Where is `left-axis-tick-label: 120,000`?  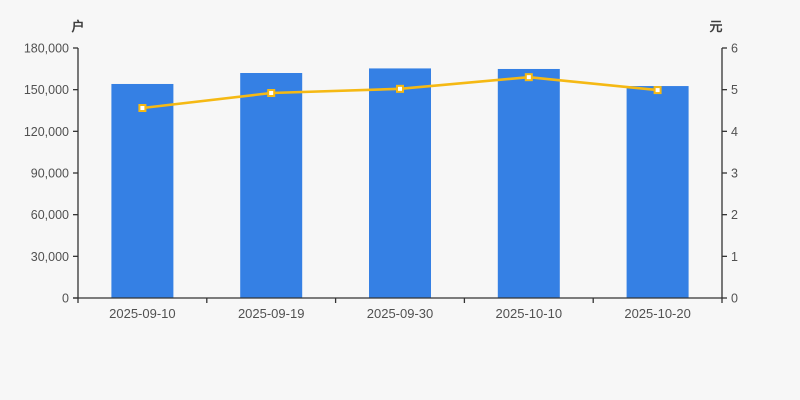 left-axis-tick-label: 120,000 is located at coordinates (46, 132).